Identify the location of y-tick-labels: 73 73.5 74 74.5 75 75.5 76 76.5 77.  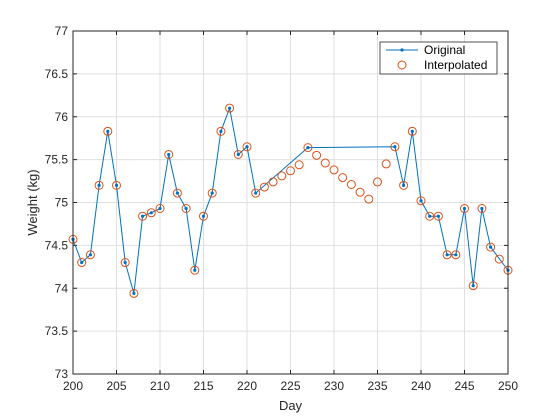
(57, 202).